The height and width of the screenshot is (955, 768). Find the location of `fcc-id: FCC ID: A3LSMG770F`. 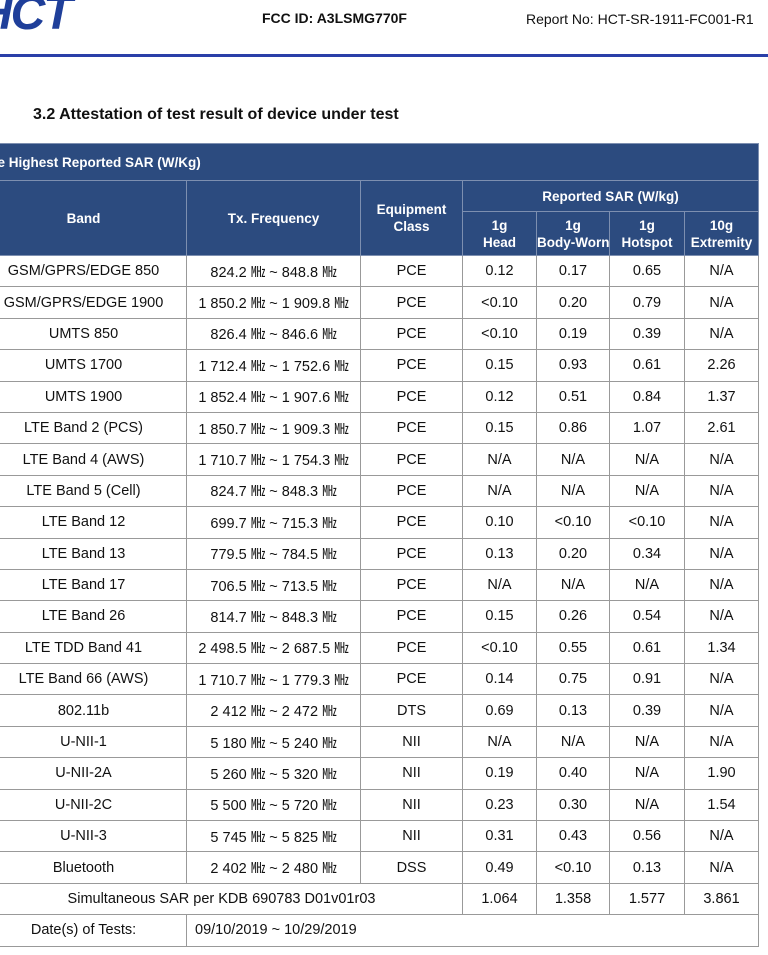

fcc-id: FCC ID: A3LSMG770F is located at coordinates (334, 18).